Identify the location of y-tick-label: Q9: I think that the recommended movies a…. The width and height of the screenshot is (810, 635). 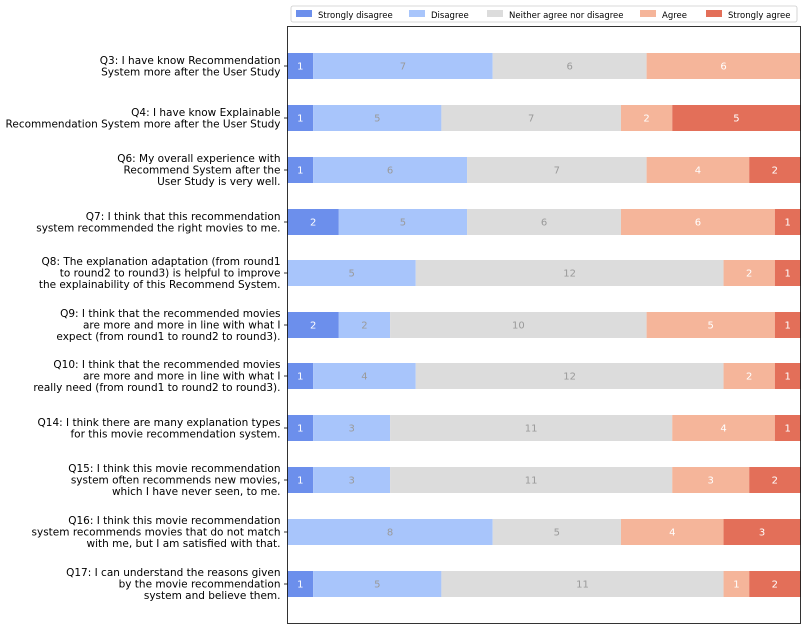
(168, 325).